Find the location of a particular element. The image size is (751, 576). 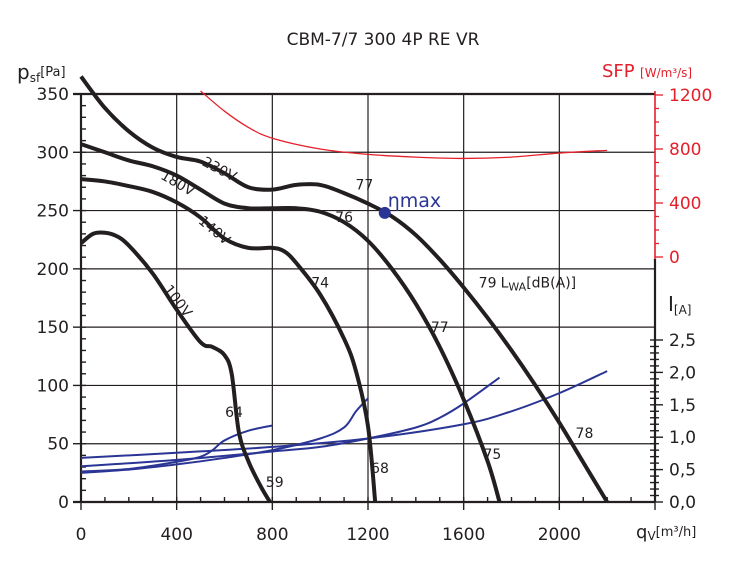

current-curve-i-230v is located at coordinates (344, 414).